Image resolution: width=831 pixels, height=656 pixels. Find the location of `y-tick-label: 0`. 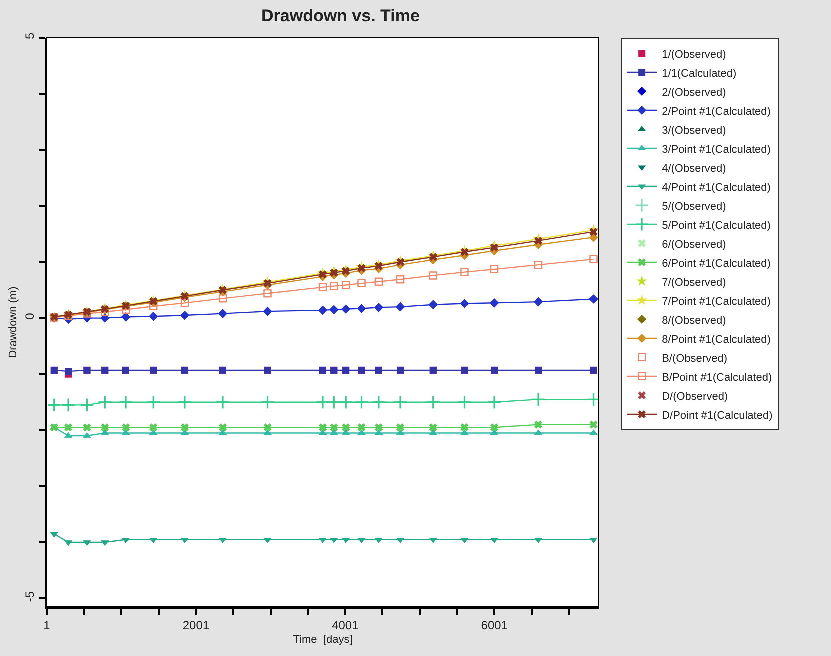

y-tick-label: 0 is located at coordinates (30, 316).